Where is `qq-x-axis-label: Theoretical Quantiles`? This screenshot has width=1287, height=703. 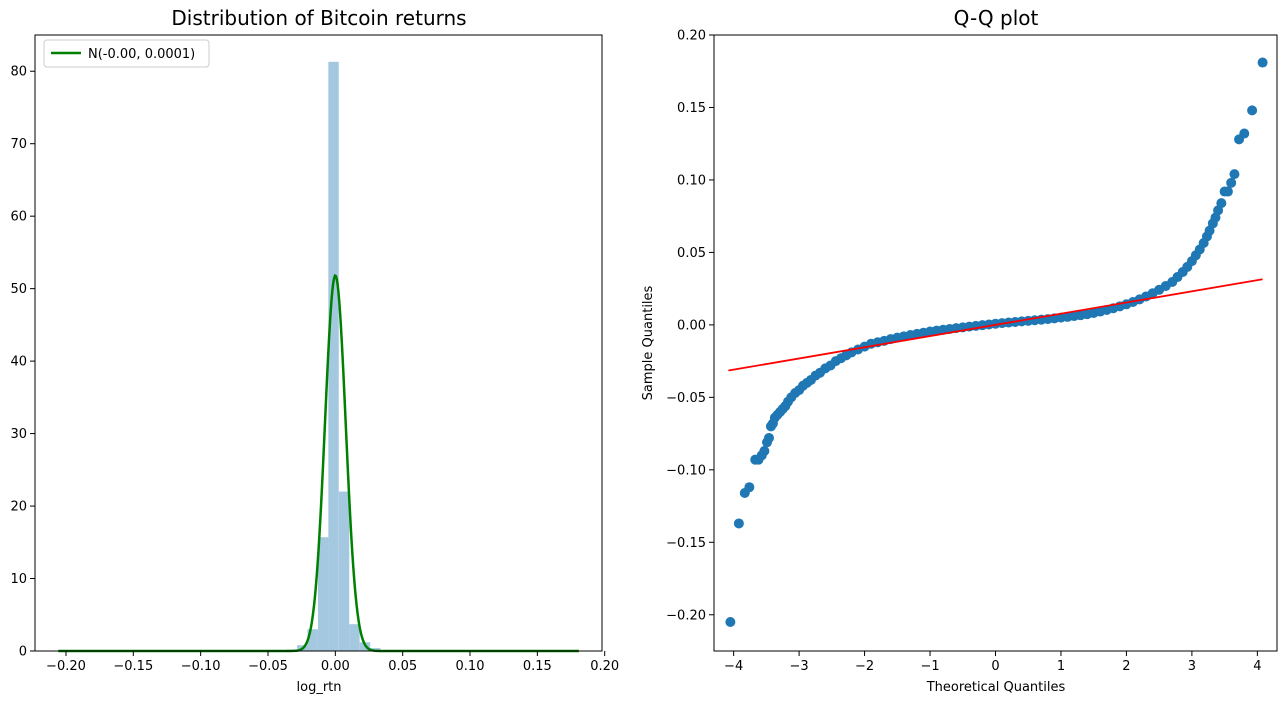 qq-x-axis-label: Theoretical Quantiles is located at coordinates (996, 687).